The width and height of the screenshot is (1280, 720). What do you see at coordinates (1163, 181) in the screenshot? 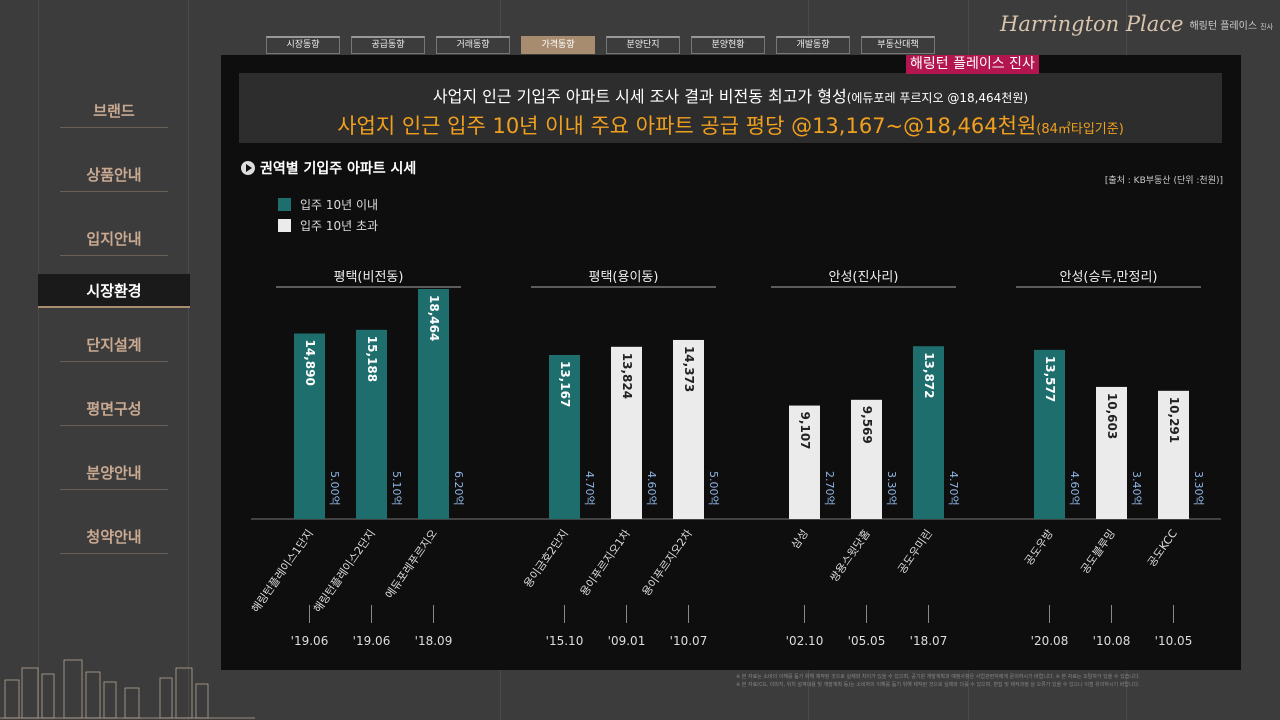
I see `source-note: [출처 : KB부동산 (단위 :천원)]` at bounding box center [1163, 181].